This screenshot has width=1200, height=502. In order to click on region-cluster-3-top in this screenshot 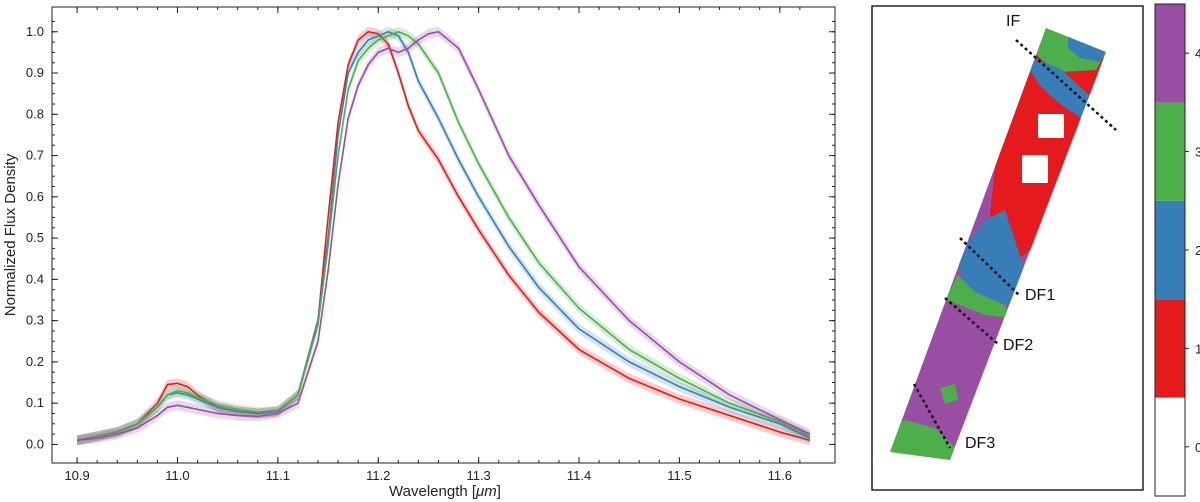, I will do `click(1068, 50)`.